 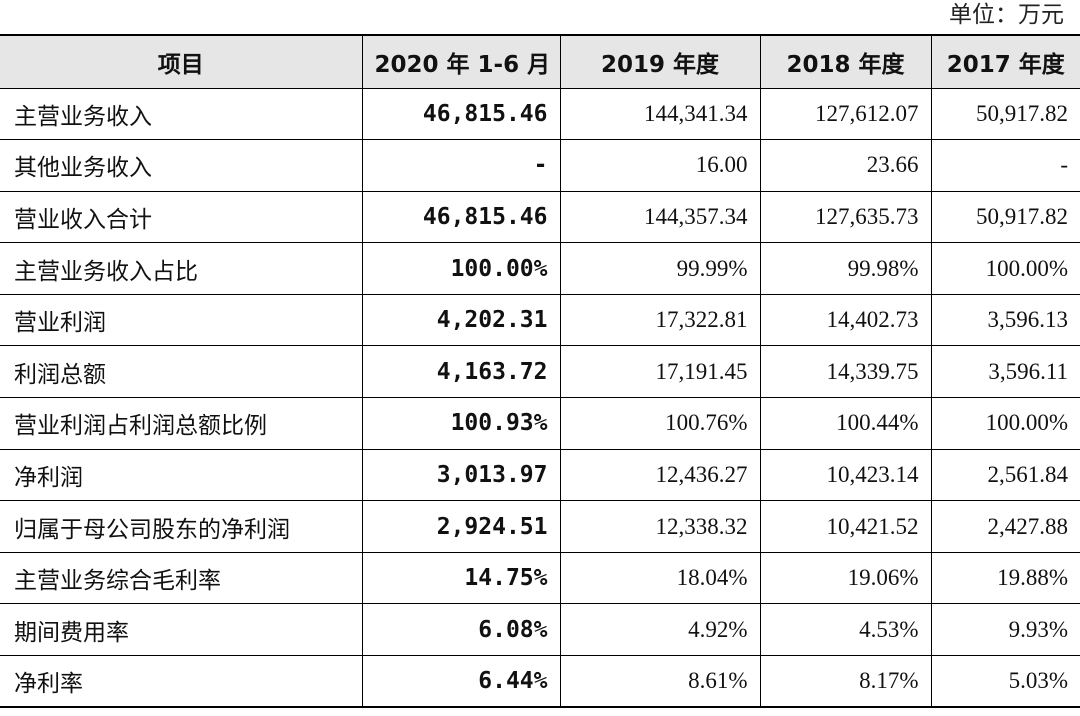 What do you see at coordinates (845, 165) in the screenshot?
I see `cell-2018: 23.66` at bounding box center [845, 165].